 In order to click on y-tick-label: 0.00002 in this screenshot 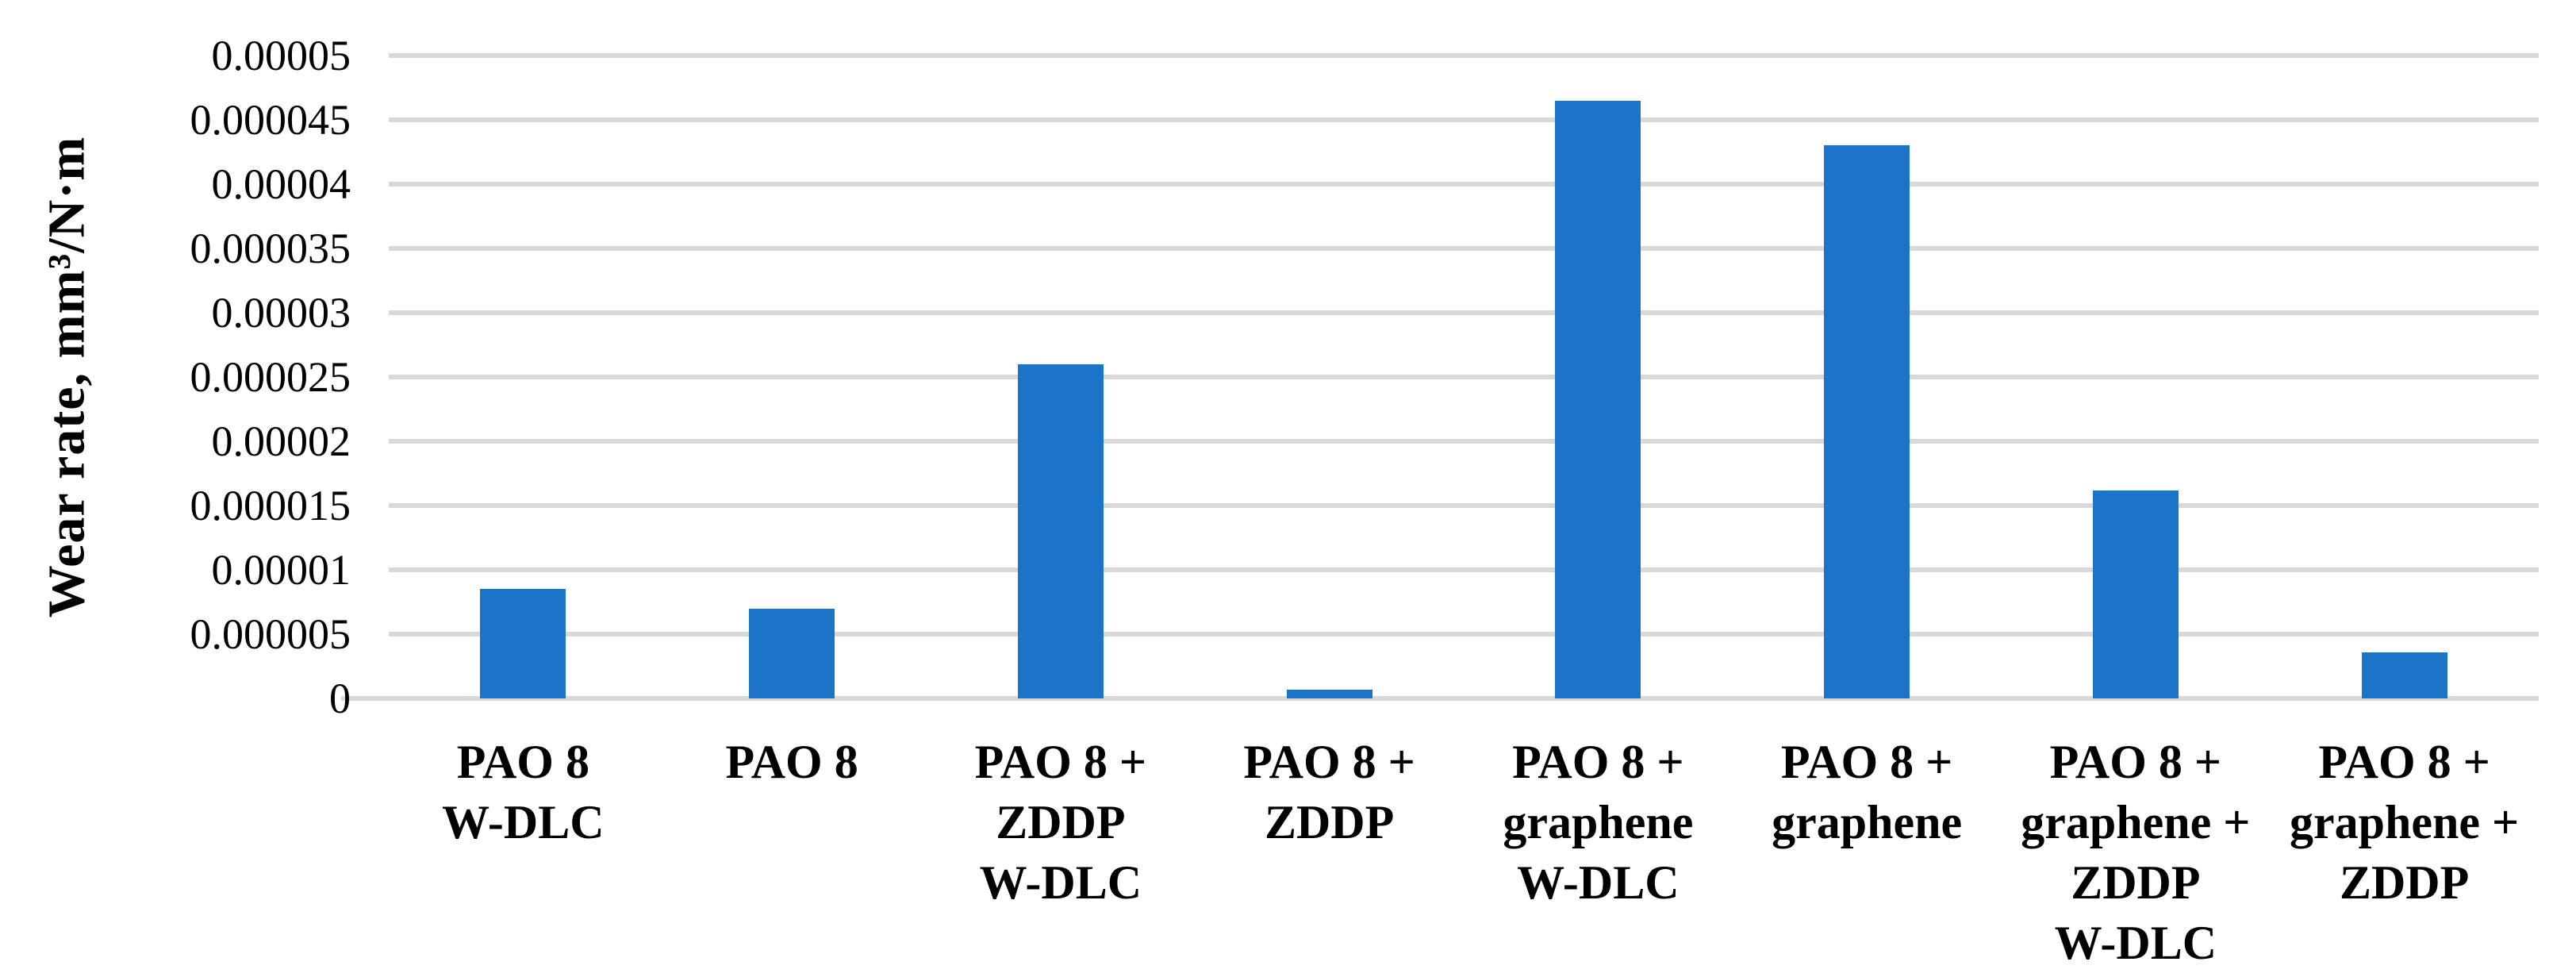, I will do `click(281, 441)`.